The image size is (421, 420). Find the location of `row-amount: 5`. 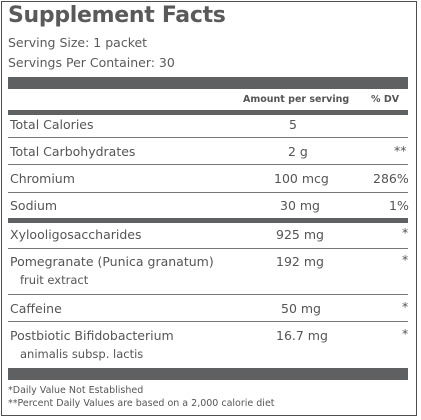

row-amount: 5 is located at coordinates (293, 124).